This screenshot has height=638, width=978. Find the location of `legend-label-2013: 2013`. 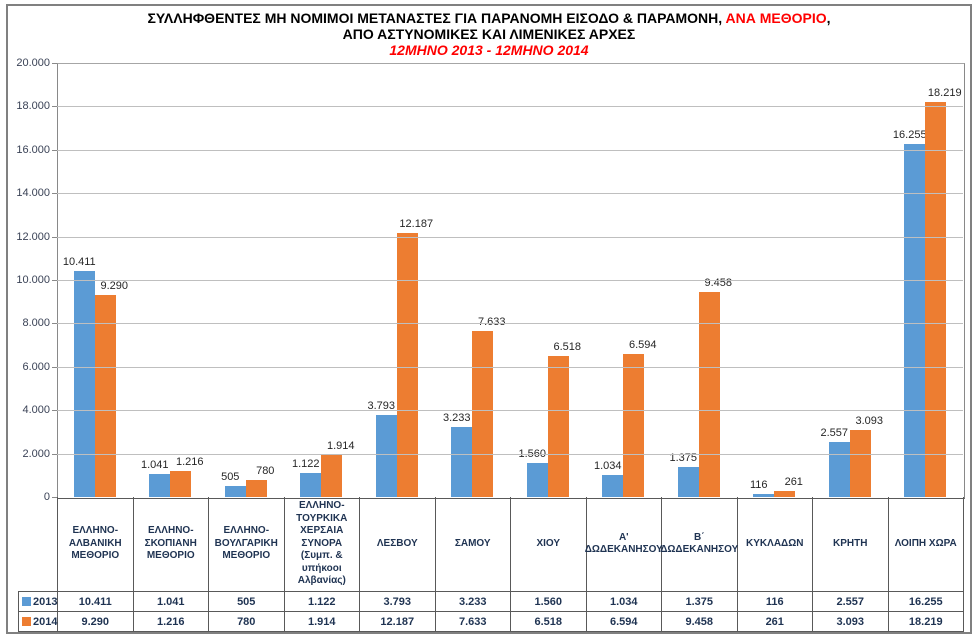

legend-label-2013: 2013 is located at coordinates (45, 601).